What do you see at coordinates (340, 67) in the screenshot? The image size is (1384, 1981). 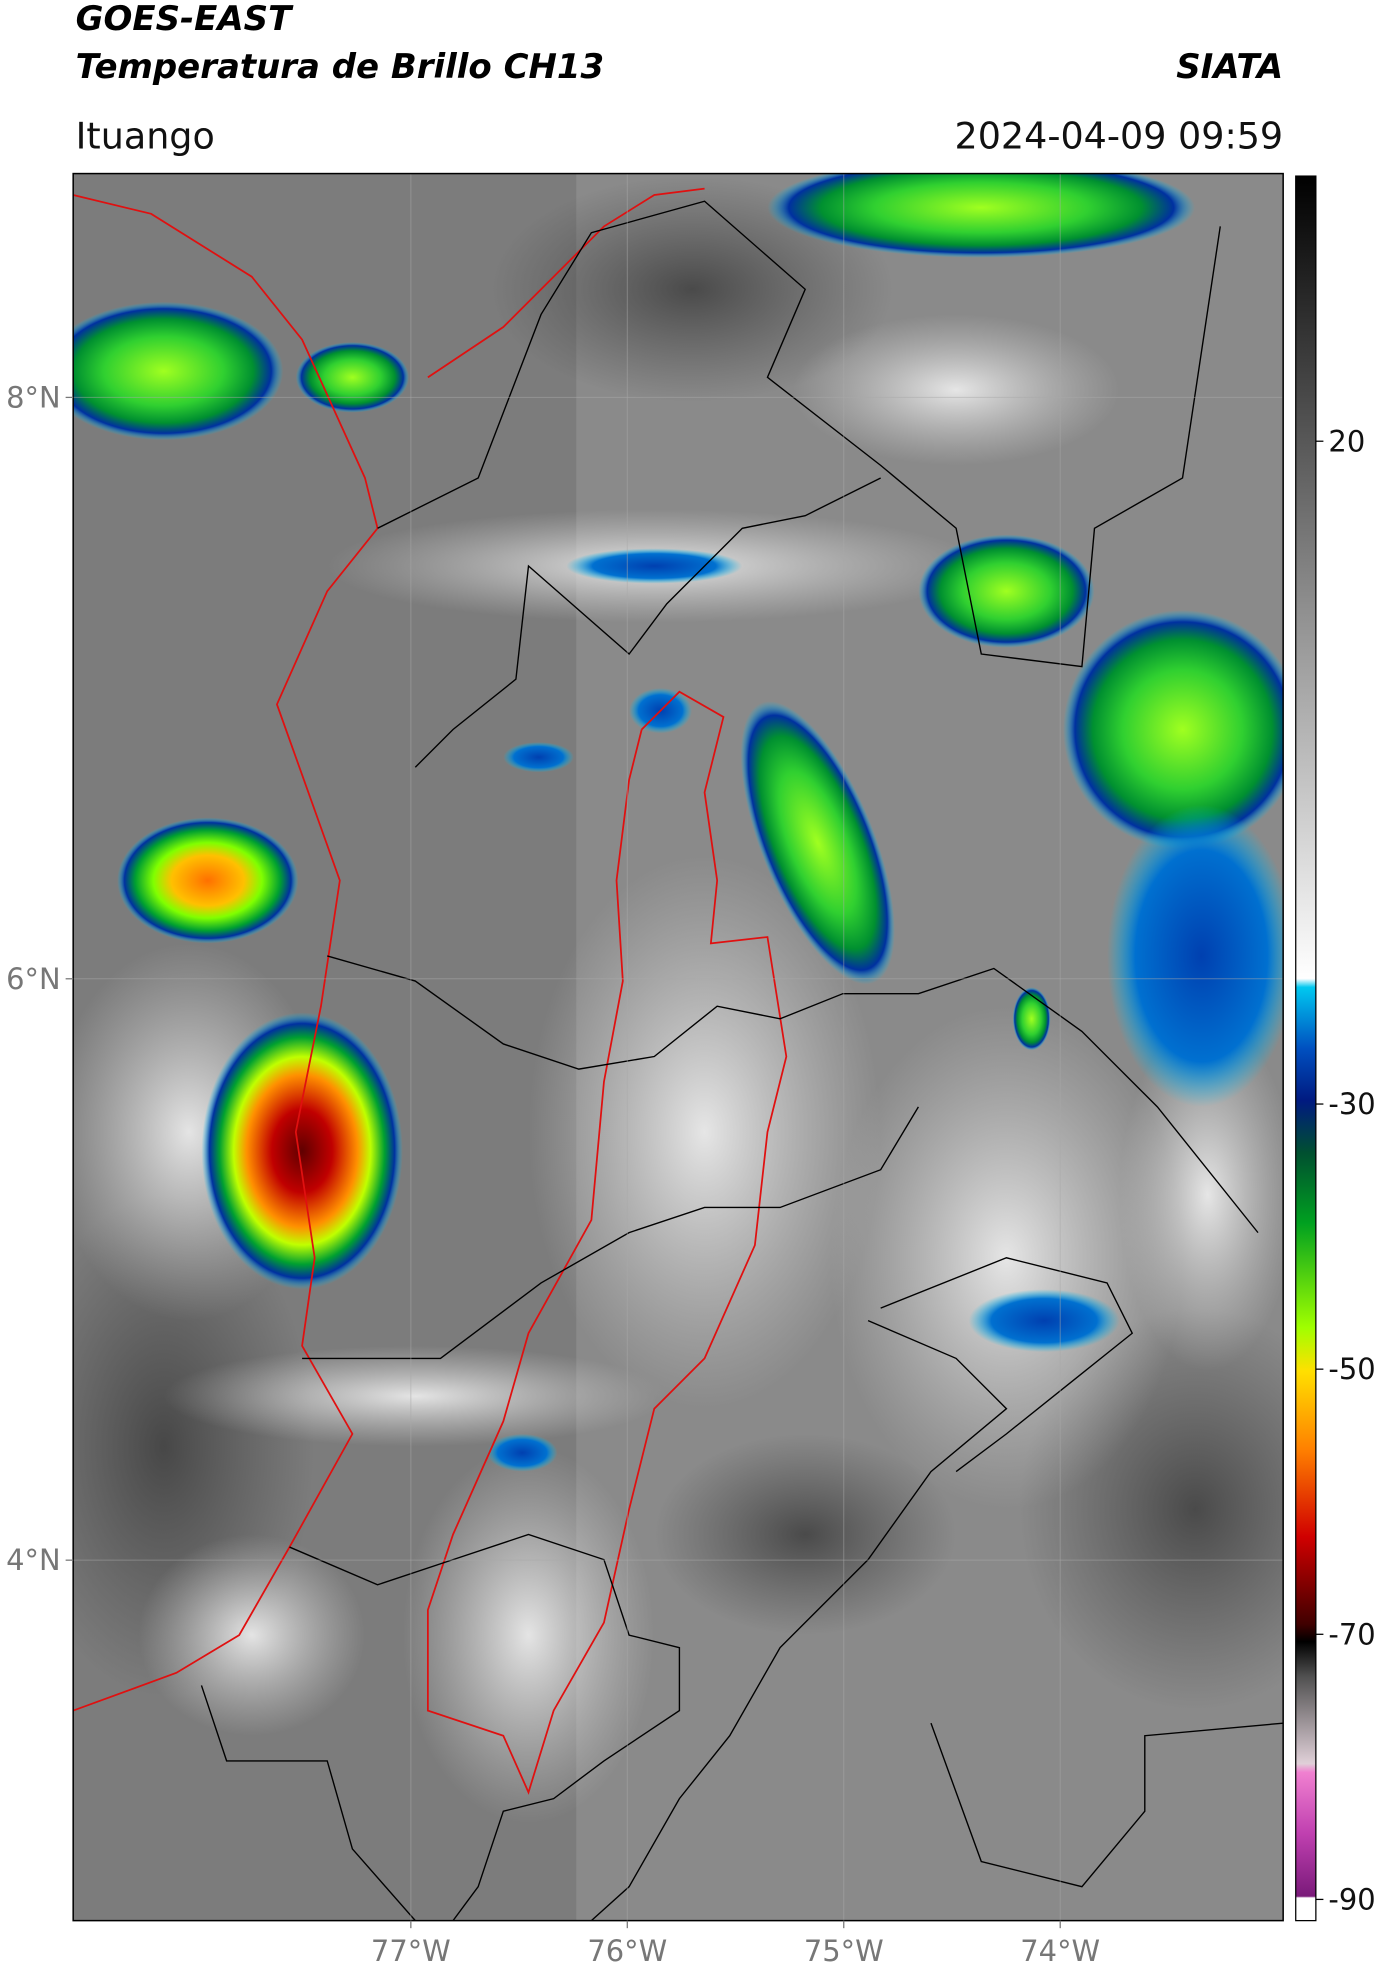 I see `title-line-2: Temperatura de Brillo CH13` at bounding box center [340, 67].